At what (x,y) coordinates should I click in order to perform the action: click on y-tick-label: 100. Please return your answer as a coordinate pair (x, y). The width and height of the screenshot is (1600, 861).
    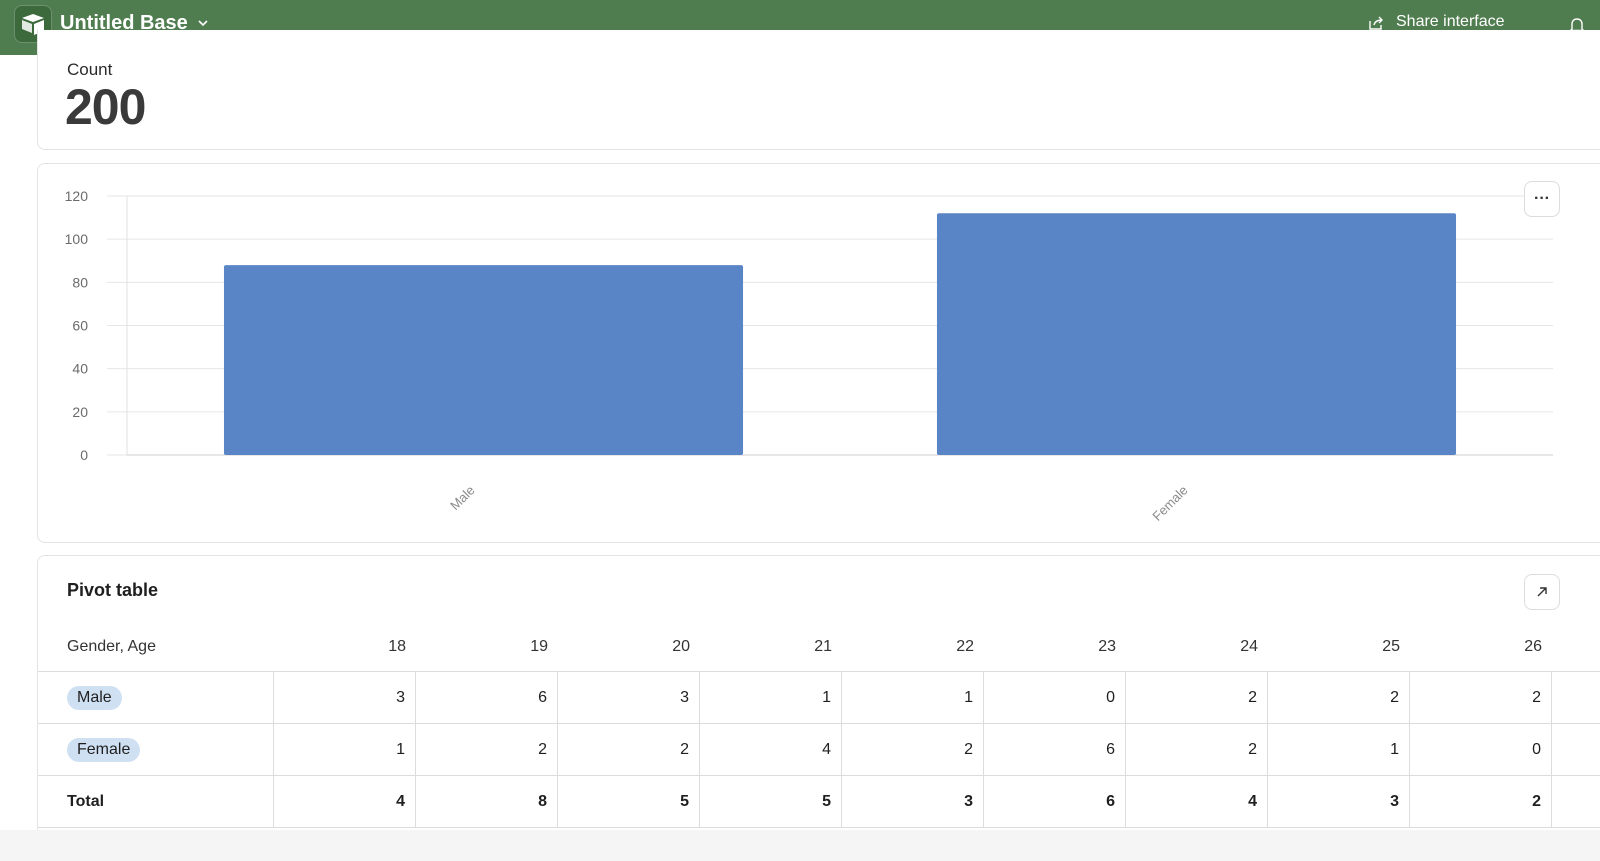
    Looking at the image, I should click on (77, 239).